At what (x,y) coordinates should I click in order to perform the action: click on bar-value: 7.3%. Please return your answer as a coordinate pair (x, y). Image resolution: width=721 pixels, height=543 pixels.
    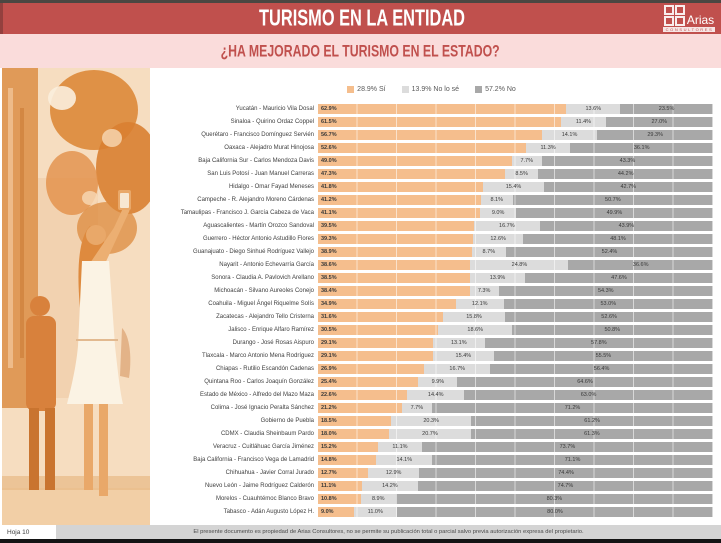
    Looking at the image, I should click on (484, 290).